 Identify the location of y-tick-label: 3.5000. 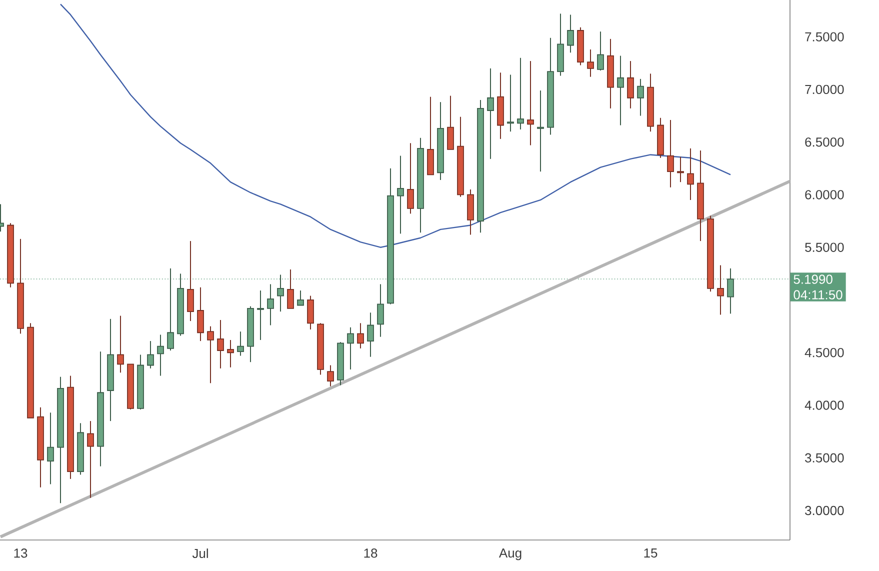
(824, 457).